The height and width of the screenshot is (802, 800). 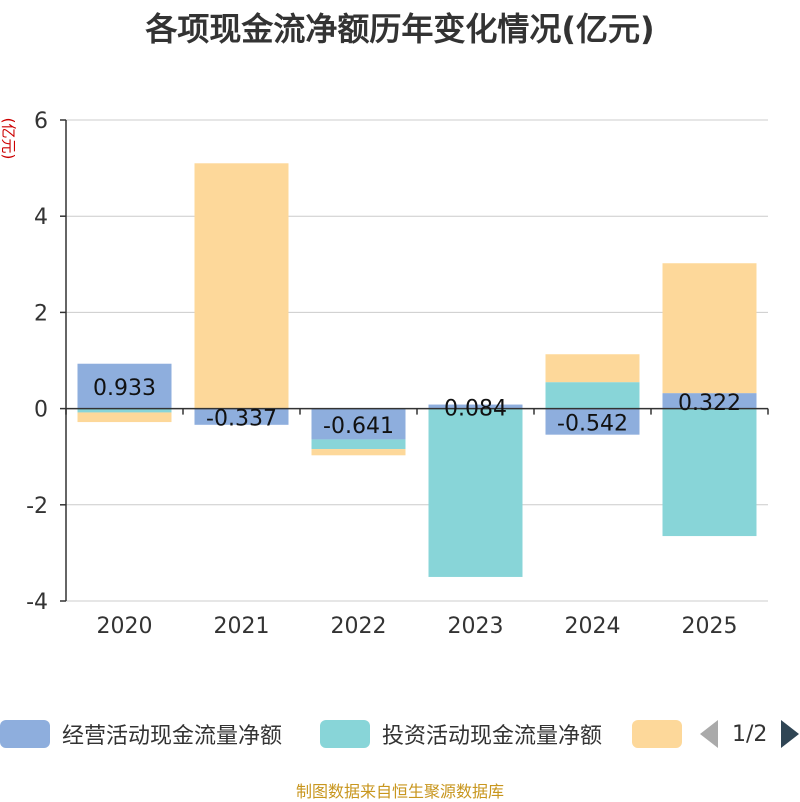 I want to click on bar-investing-2024, so click(x=592, y=395).